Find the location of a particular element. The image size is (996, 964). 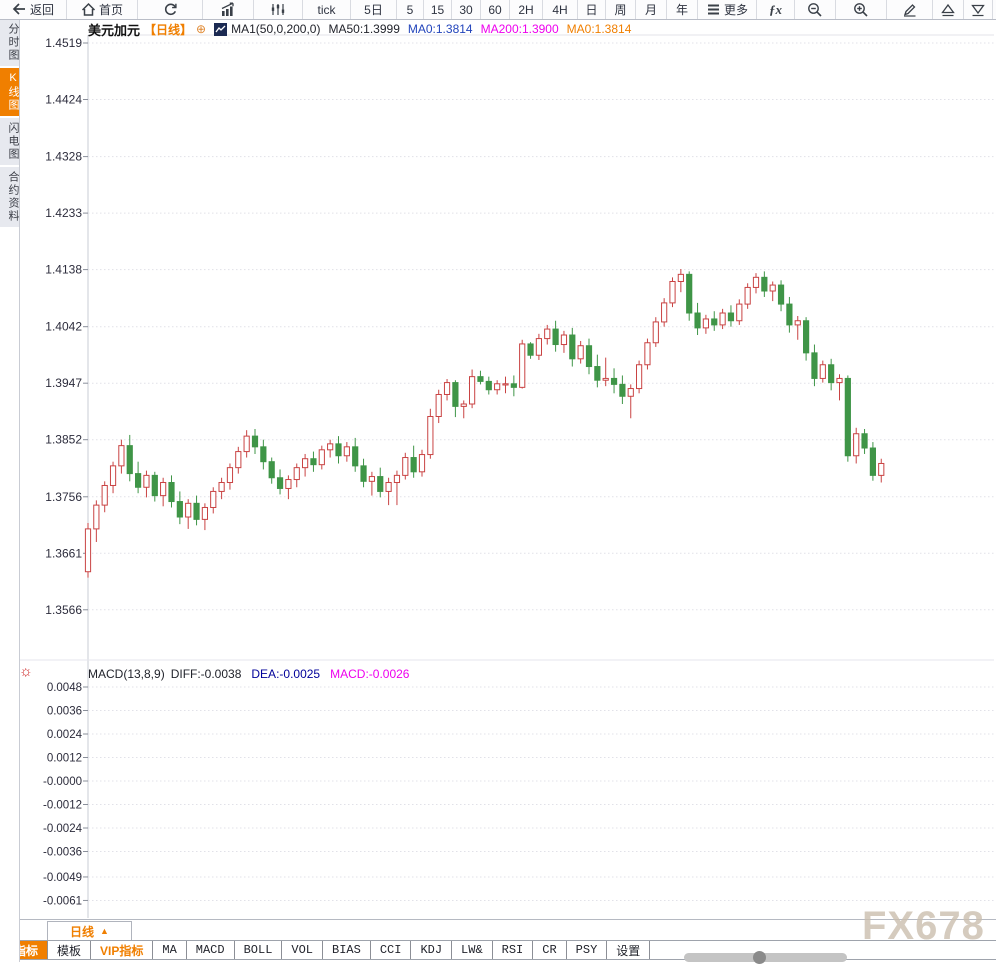

draw-icon is located at coordinates (909, 9).